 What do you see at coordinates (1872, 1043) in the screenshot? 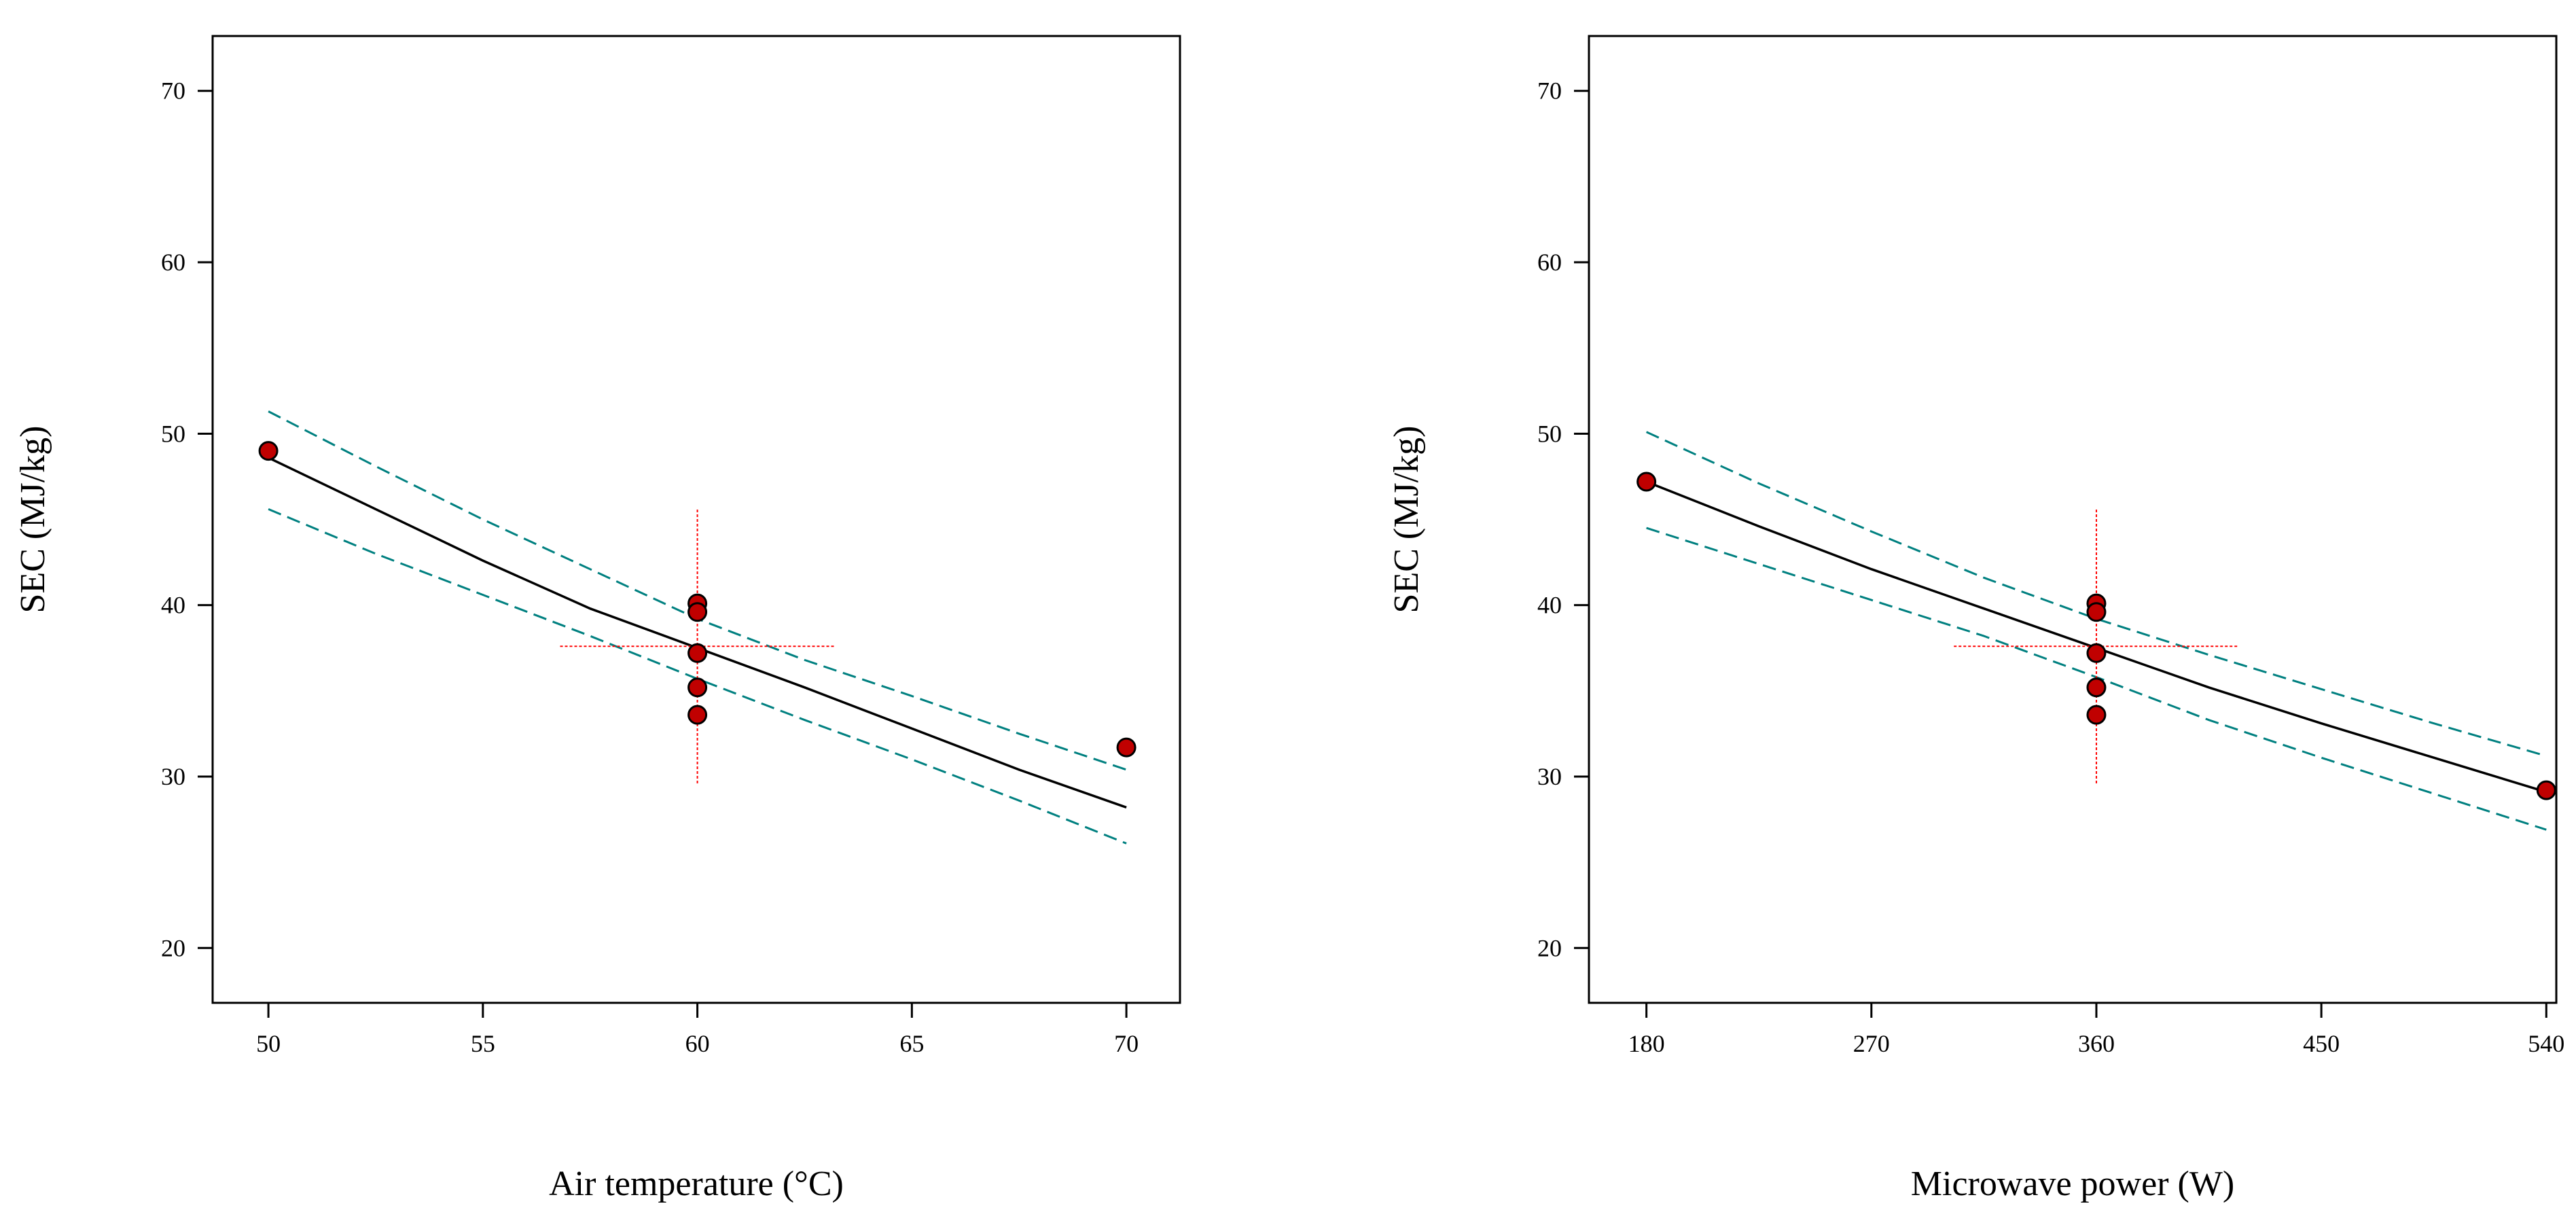
I see `x-tick-label: 270` at bounding box center [1872, 1043].